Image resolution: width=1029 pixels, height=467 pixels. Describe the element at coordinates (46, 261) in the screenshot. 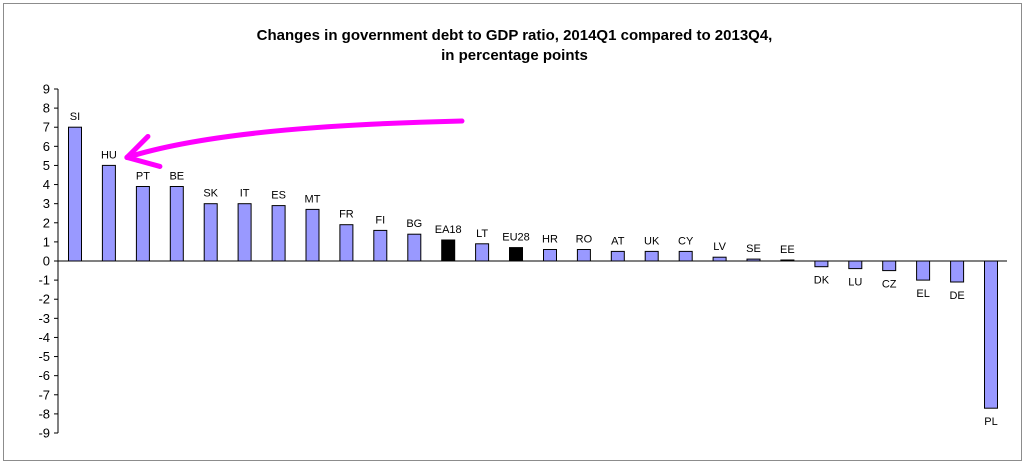

I see `y-tick-label: 0` at that location.